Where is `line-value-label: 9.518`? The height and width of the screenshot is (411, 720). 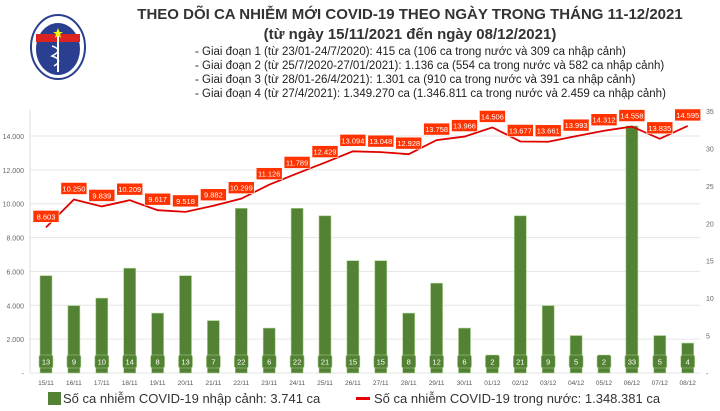 line-value-label: 9.518 is located at coordinates (185, 201).